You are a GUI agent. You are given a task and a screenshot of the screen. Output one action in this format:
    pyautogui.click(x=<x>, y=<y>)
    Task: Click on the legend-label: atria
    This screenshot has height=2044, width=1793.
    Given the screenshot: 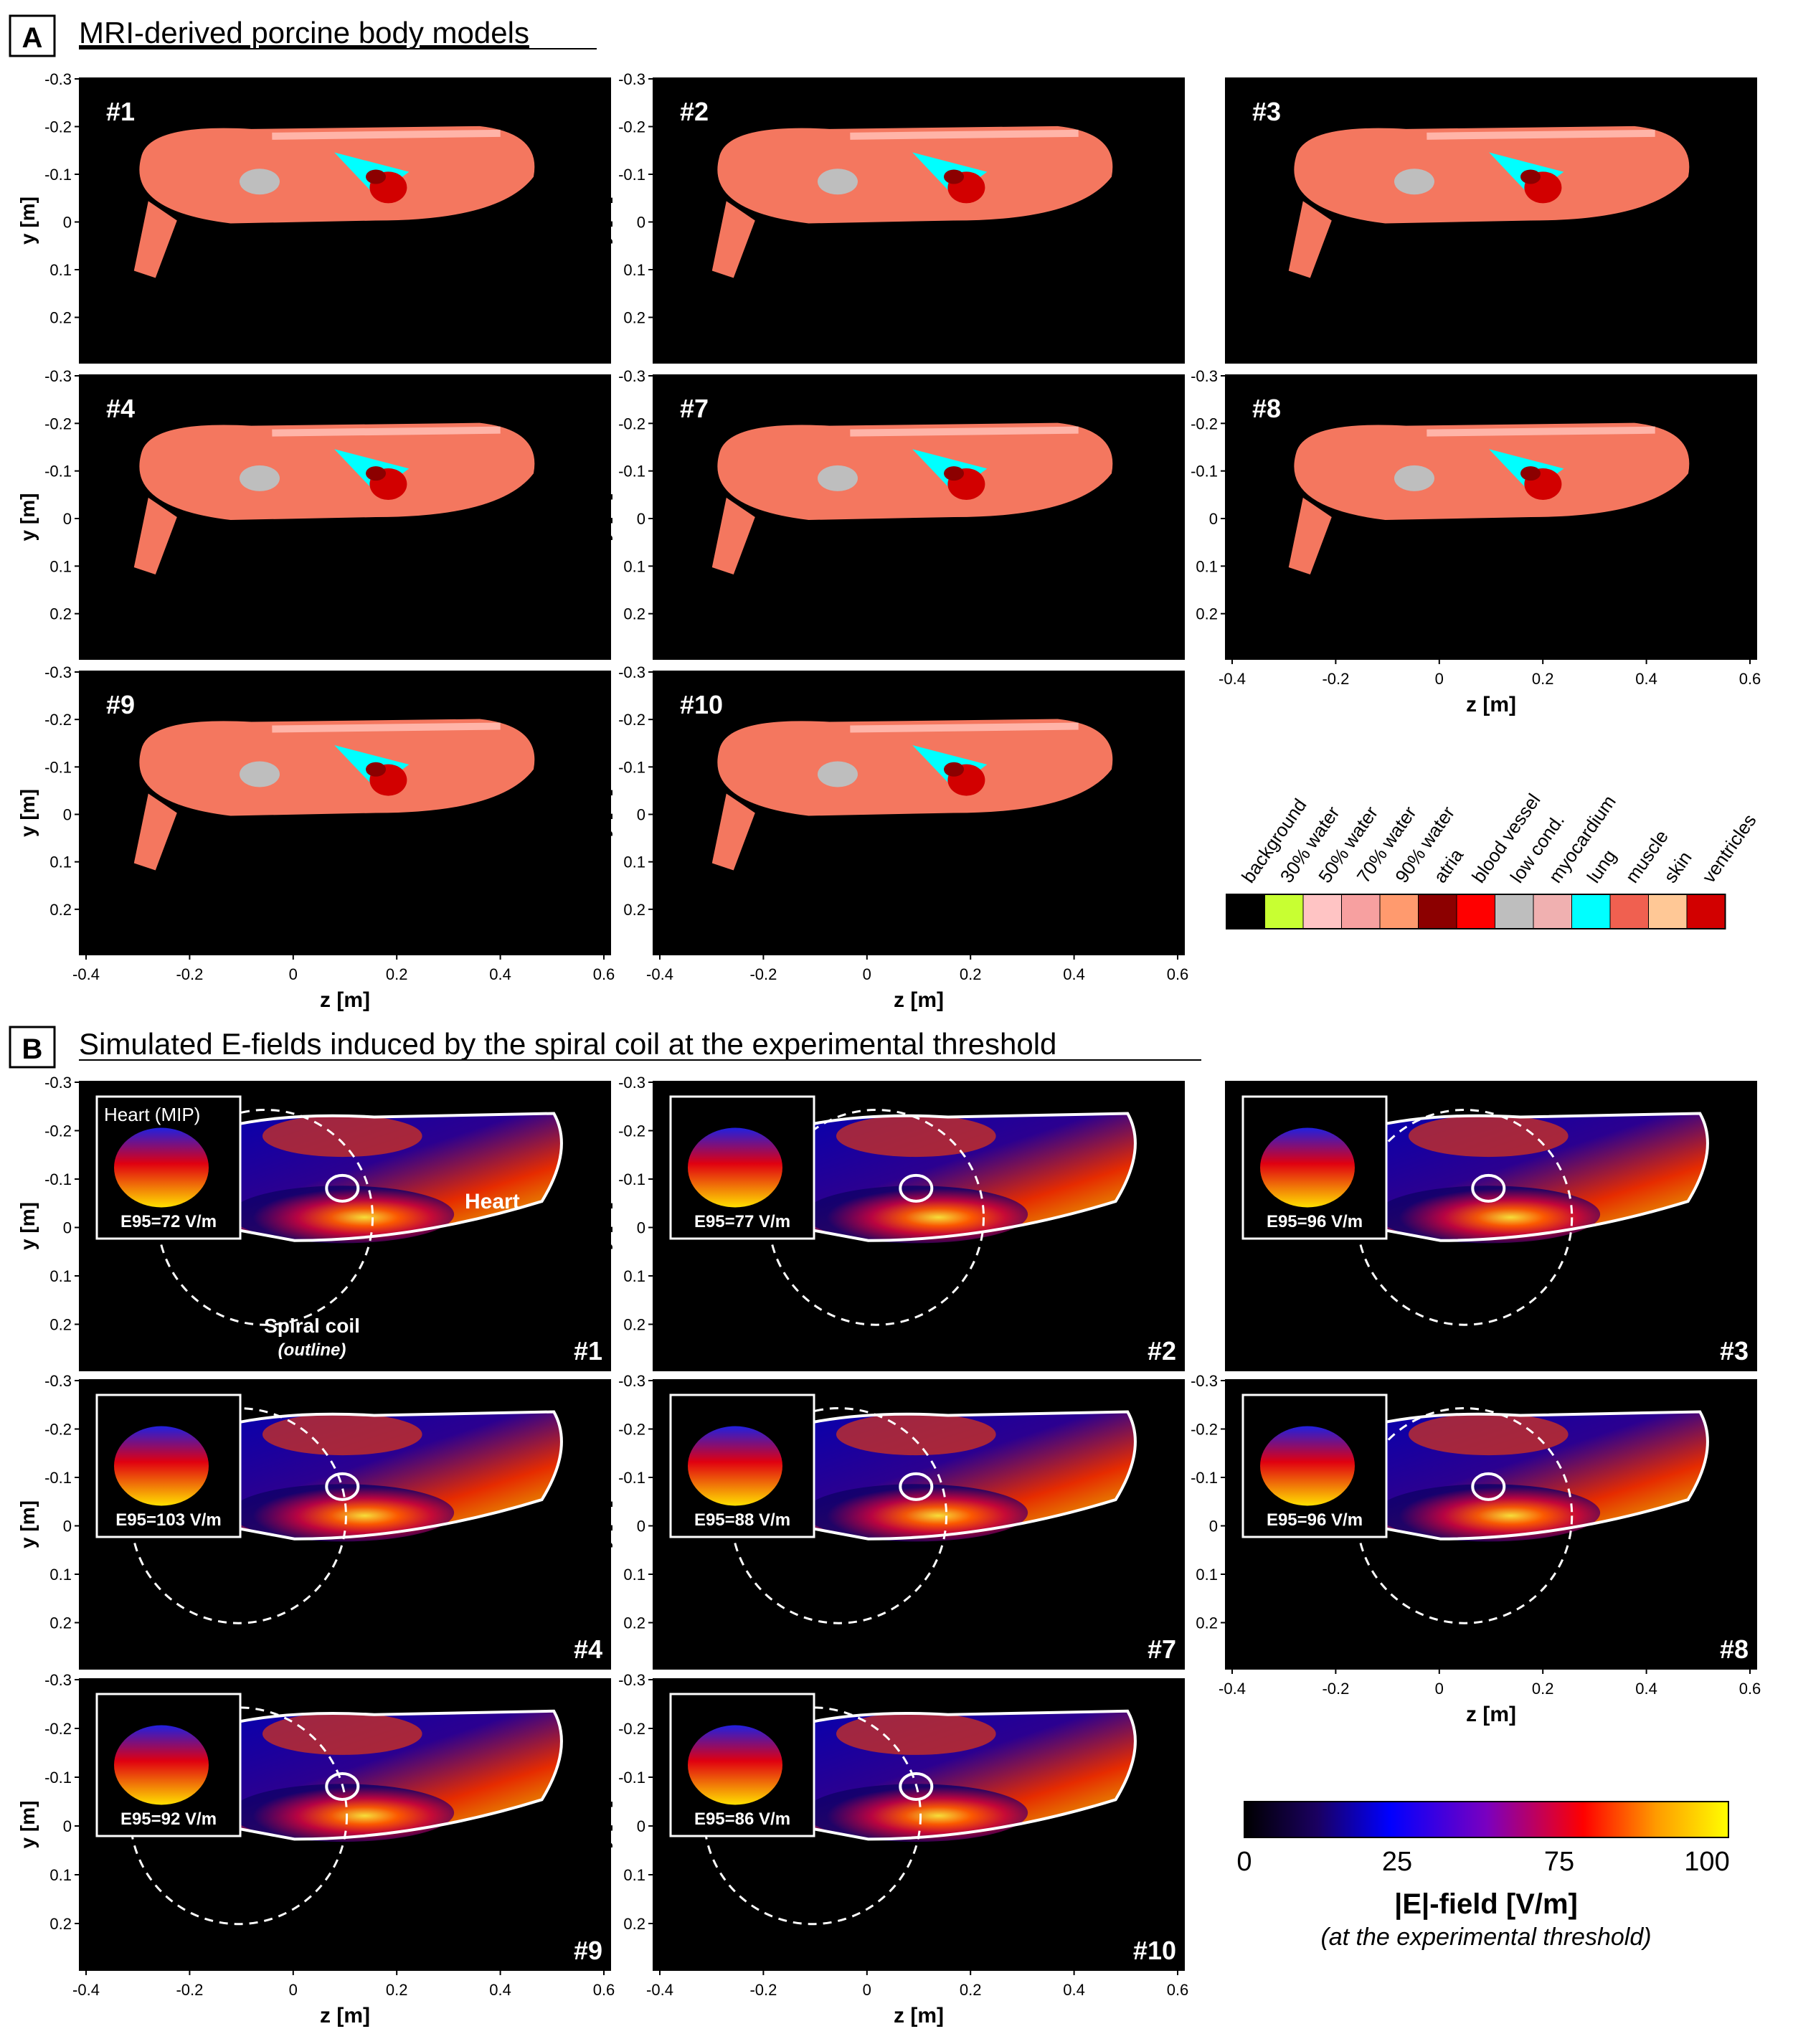 What is the action you would take?
    pyautogui.click(x=1448, y=865)
    